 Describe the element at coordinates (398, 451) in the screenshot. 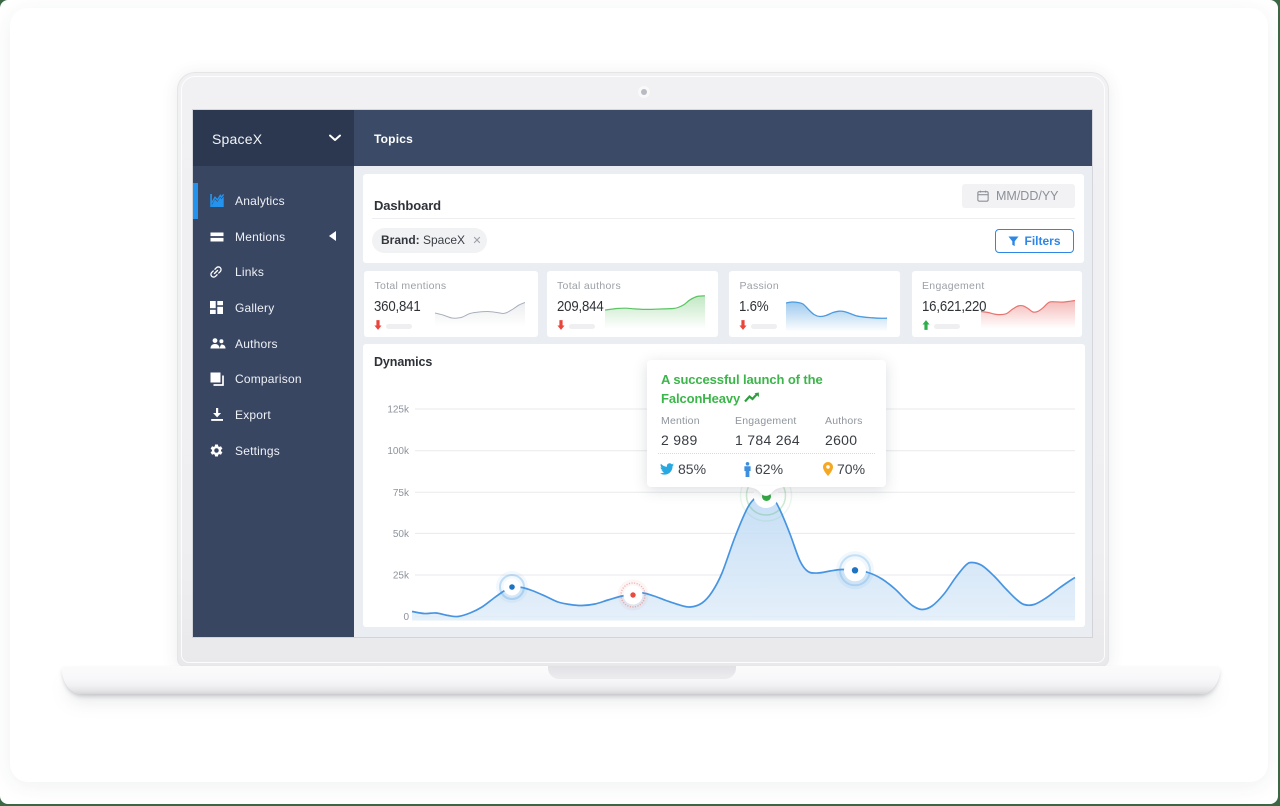

I see `svg-text: 100k` at that location.